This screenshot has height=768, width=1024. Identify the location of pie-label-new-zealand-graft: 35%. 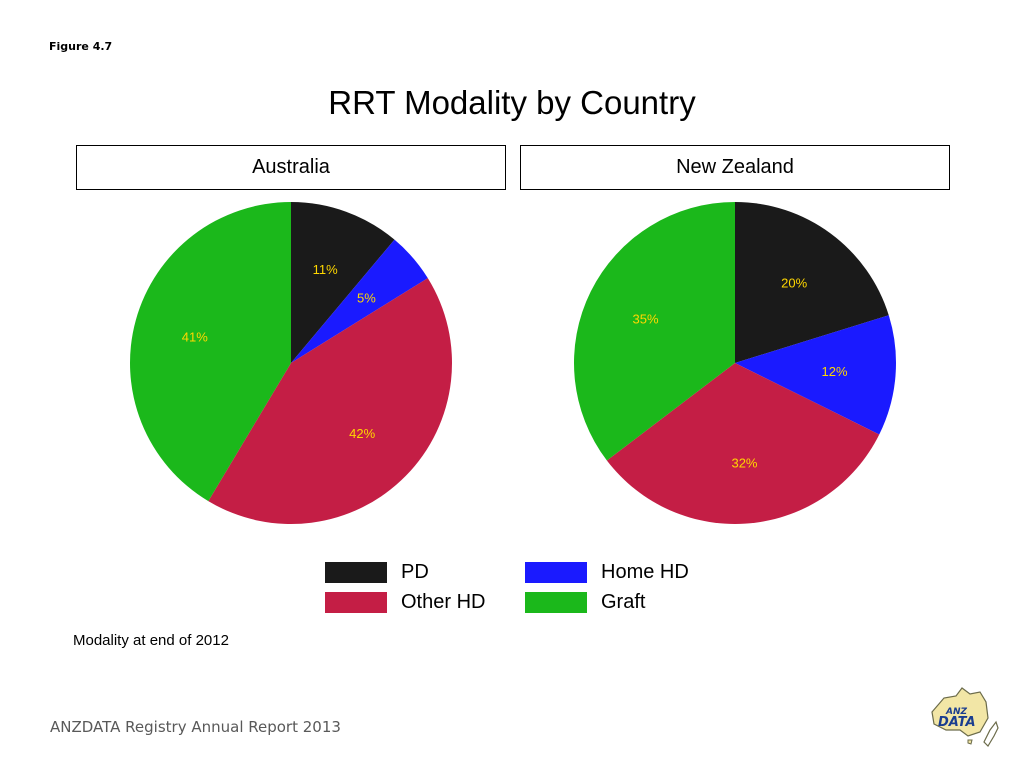
(646, 319).